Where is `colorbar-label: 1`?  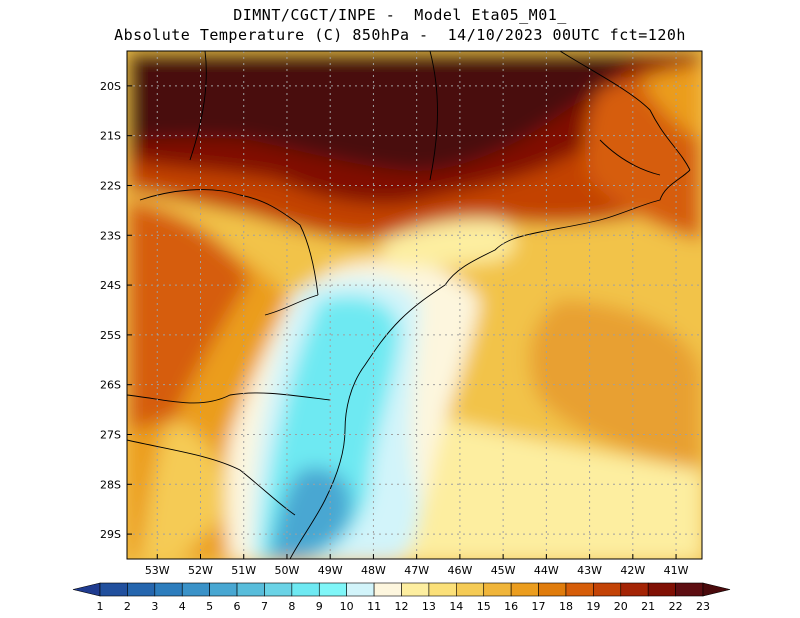 colorbar-label: 1 is located at coordinates (100, 606).